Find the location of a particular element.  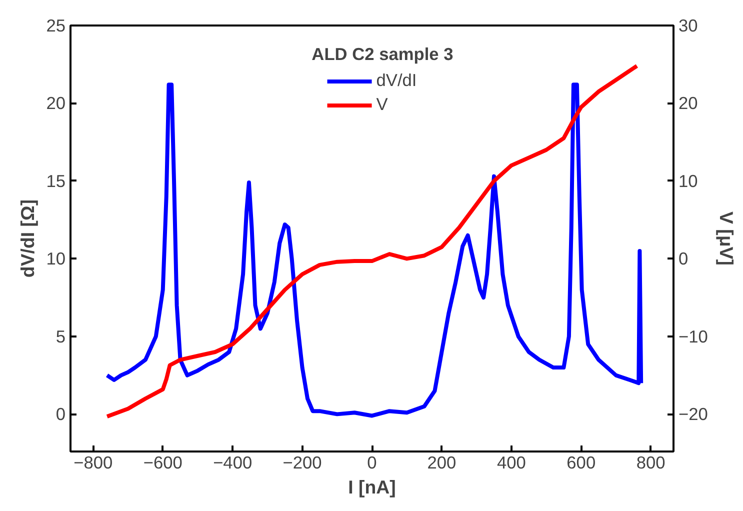

y-tick-label: 0 is located at coordinates (61, 414).